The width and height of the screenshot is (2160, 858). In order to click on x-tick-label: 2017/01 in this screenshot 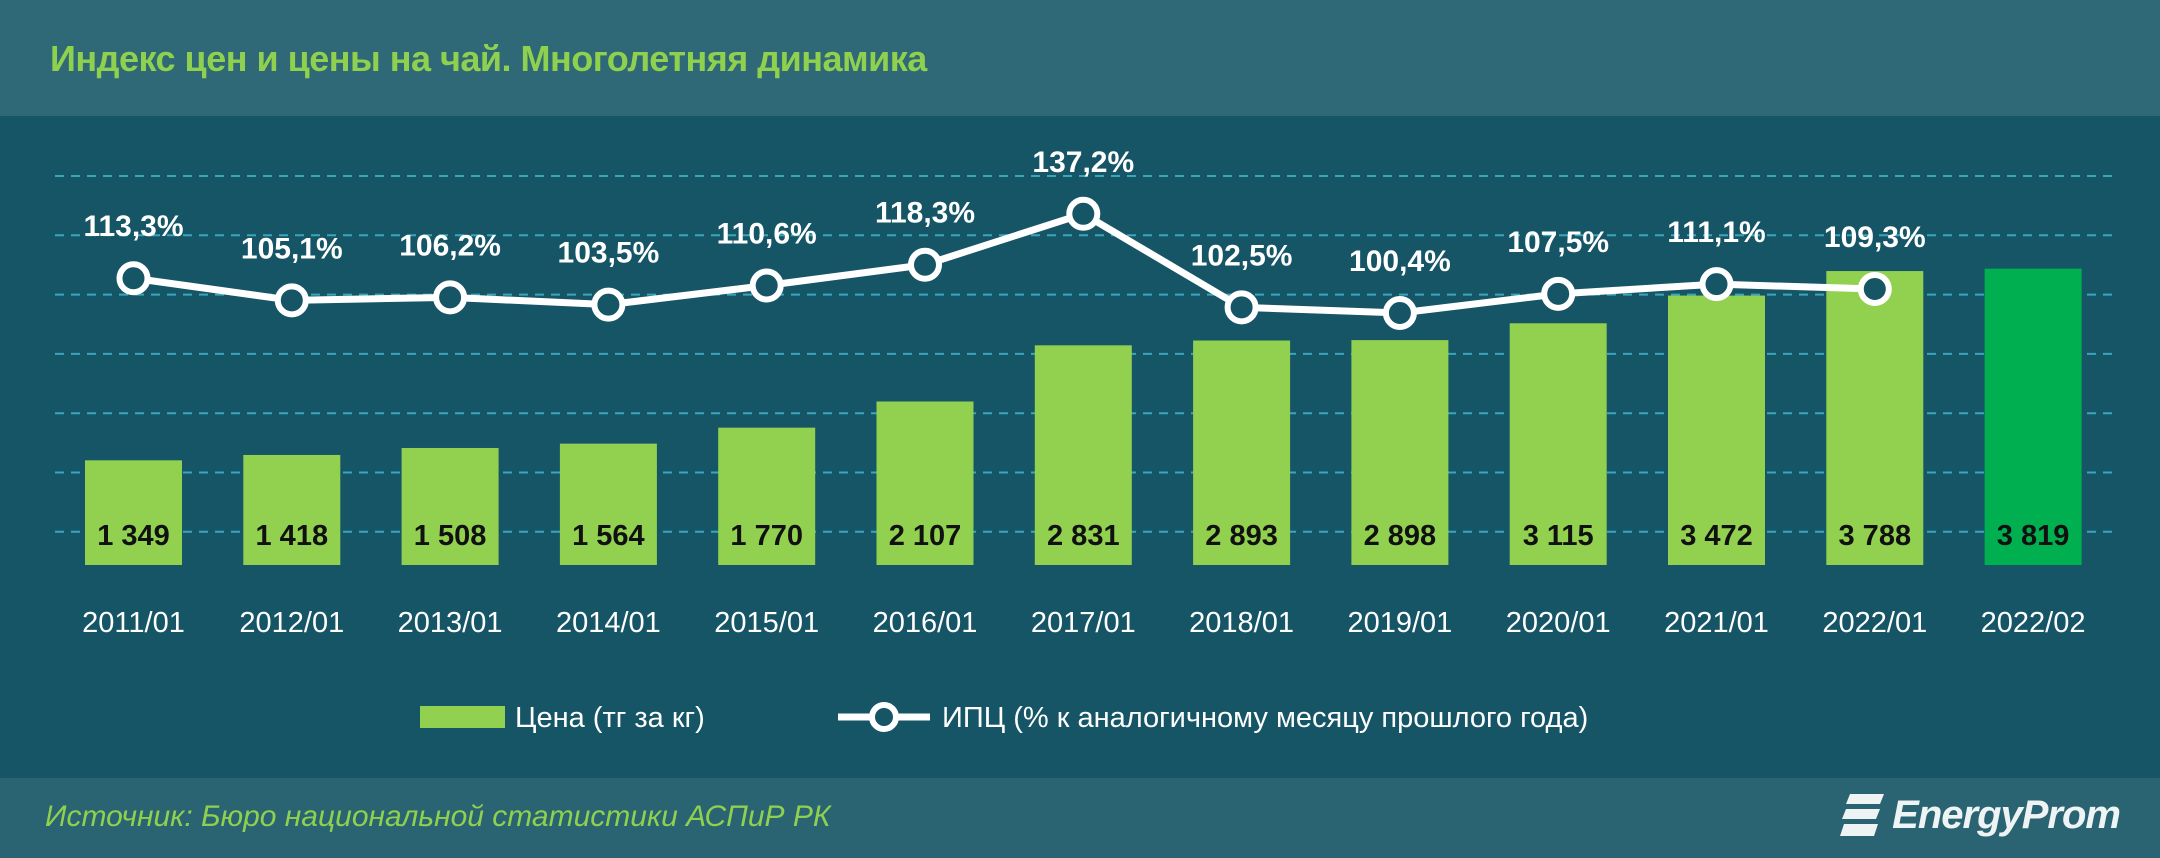, I will do `click(1083, 623)`.